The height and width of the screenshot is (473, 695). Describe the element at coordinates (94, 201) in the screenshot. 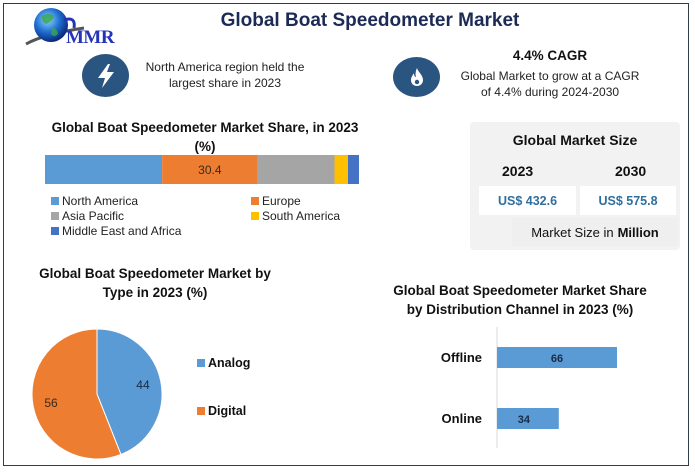

I see `legend-item-north-america: North America` at that location.